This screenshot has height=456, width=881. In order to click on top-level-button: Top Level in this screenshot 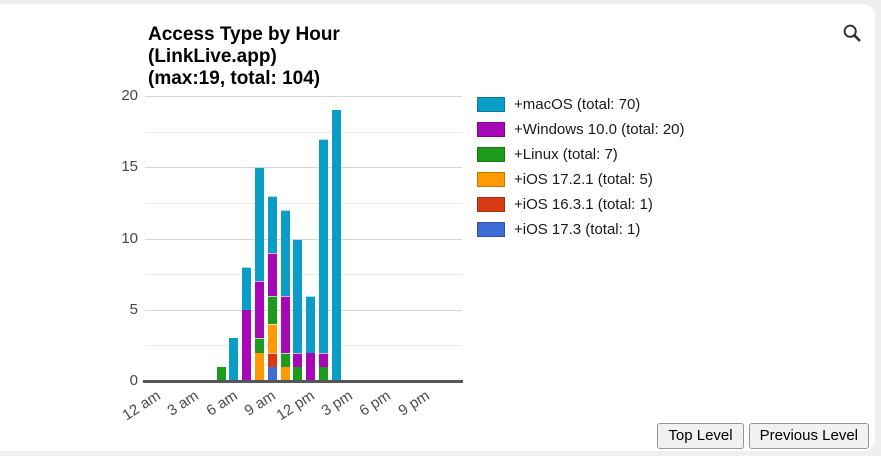, I will do `click(700, 436)`.